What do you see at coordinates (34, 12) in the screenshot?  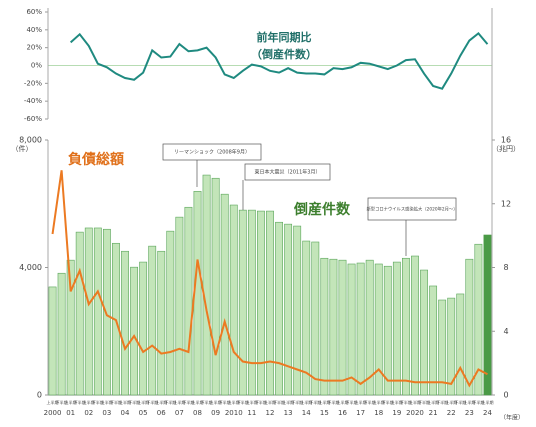 I see `y-tick-label: 60%` at bounding box center [34, 12].